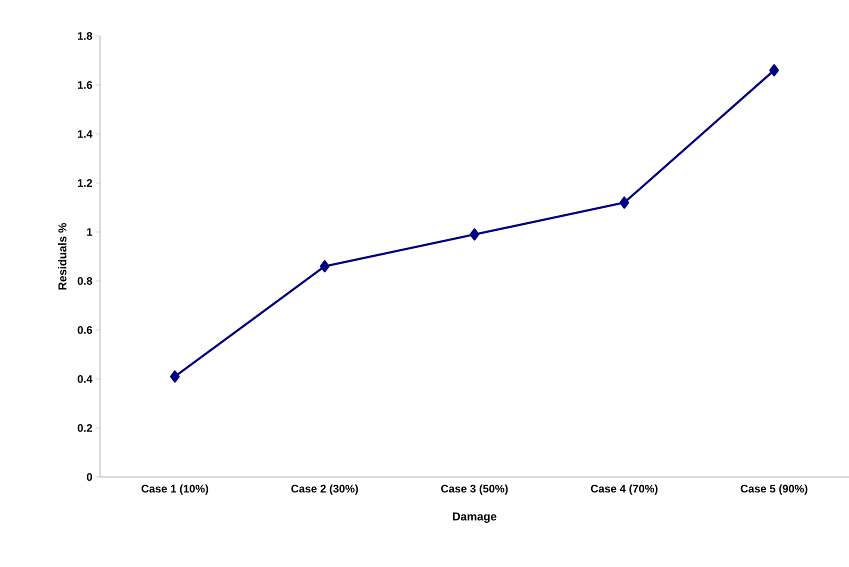 This screenshot has width=849, height=567. I want to click on x-tick-label: Case 2 (30%), so click(324, 489).